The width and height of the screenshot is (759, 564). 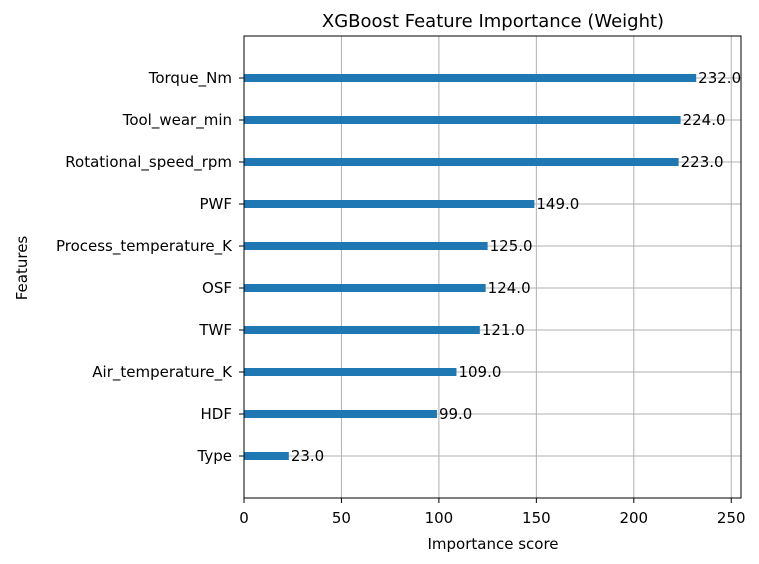 What do you see at coordinates (503, 330) in the screenshot?
I see `data-label: 121.0` at bounding box center [503, 330].